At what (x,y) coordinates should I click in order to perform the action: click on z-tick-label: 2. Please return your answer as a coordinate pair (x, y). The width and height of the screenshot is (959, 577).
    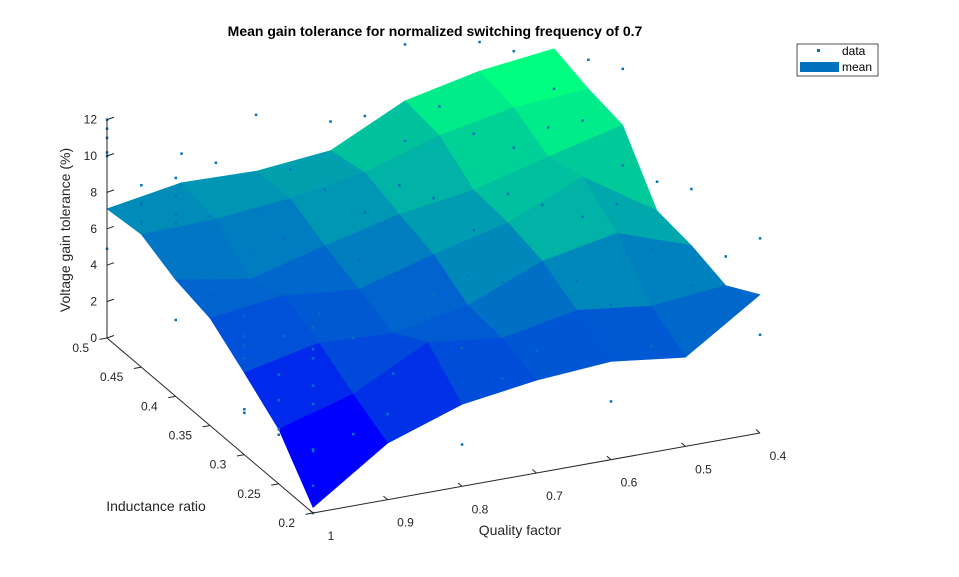
    Looking at the image, I should click on (93, 302).